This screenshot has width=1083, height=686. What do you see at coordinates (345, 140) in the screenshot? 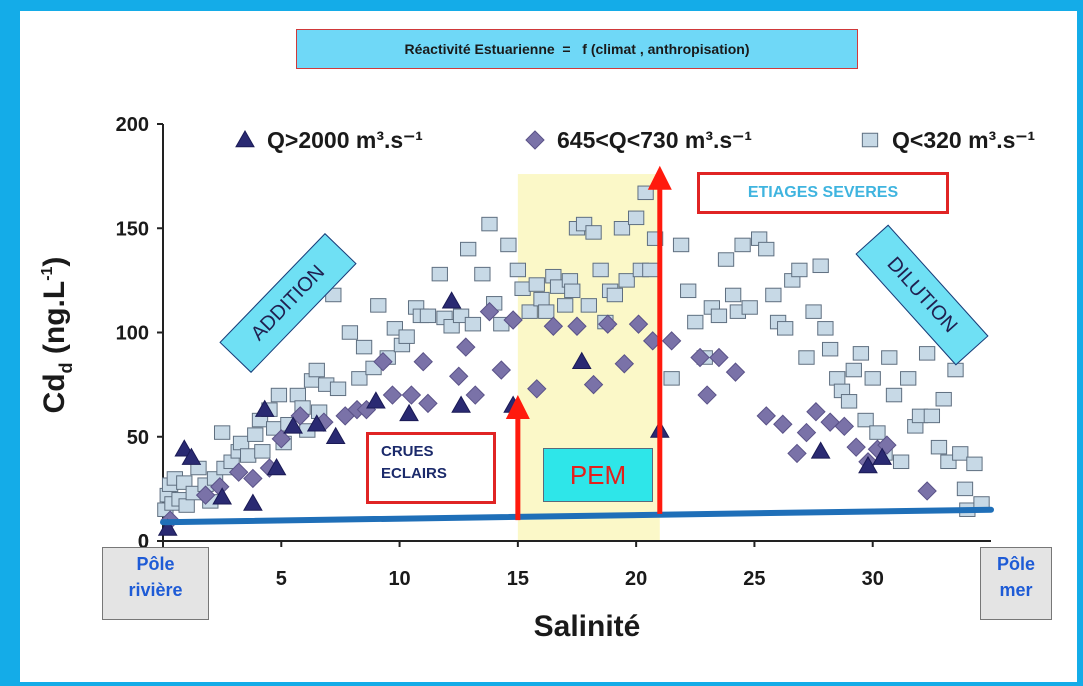
I see `legend-label: Q>2000 m³.s⁻¹` at bounding box center [345, 140].